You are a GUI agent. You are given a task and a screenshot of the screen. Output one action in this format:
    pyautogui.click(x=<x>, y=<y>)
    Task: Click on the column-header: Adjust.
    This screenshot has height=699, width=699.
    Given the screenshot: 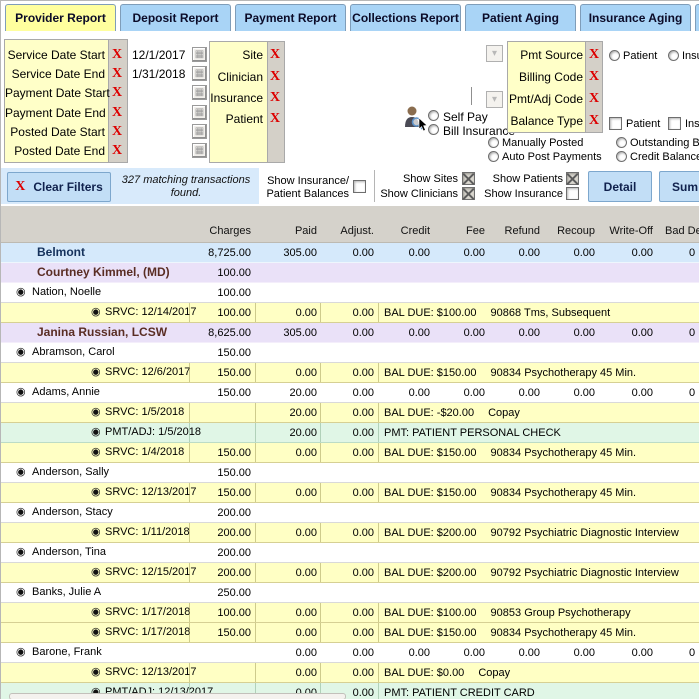 What is the action you would take?
    pyautogui.click(x=357, y=231)
    